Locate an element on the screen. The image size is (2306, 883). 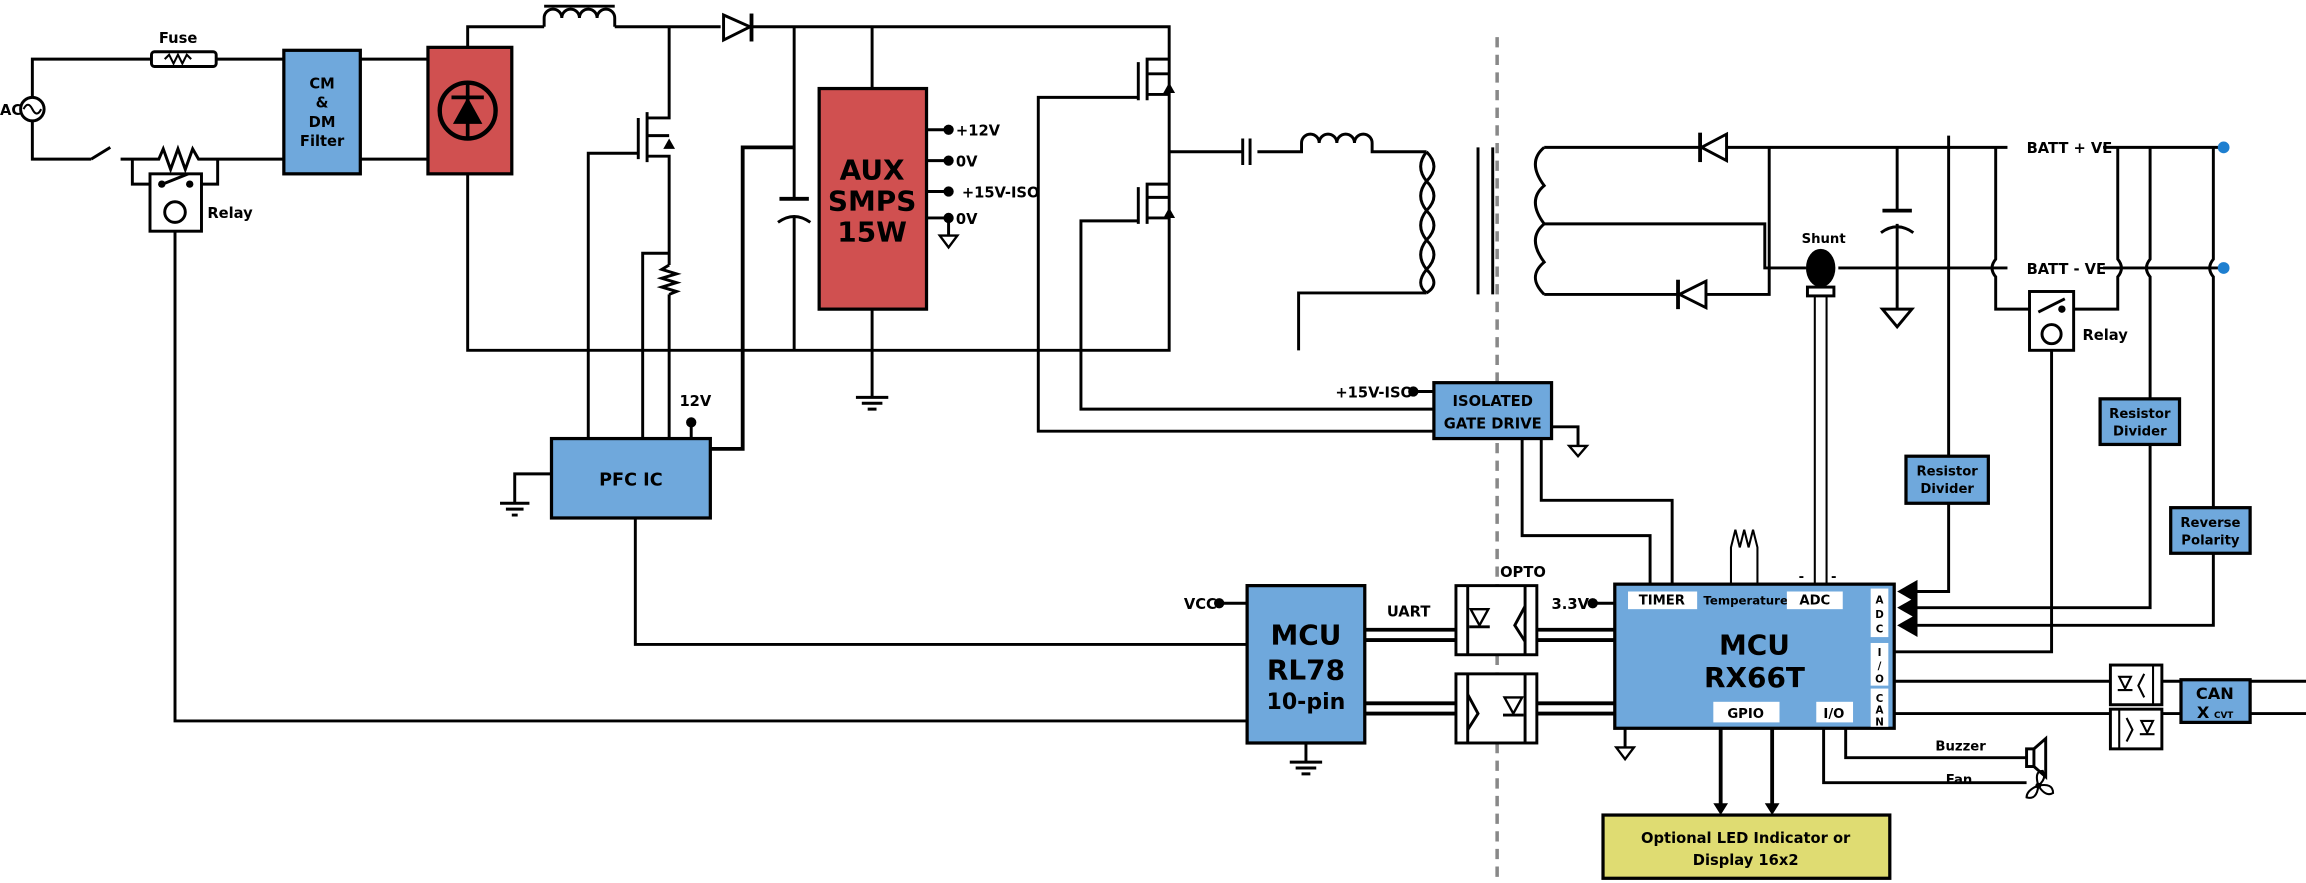
mcu-rl78: VCC MCU RL78 10-pin UART is located at coordinates (1399, 680).